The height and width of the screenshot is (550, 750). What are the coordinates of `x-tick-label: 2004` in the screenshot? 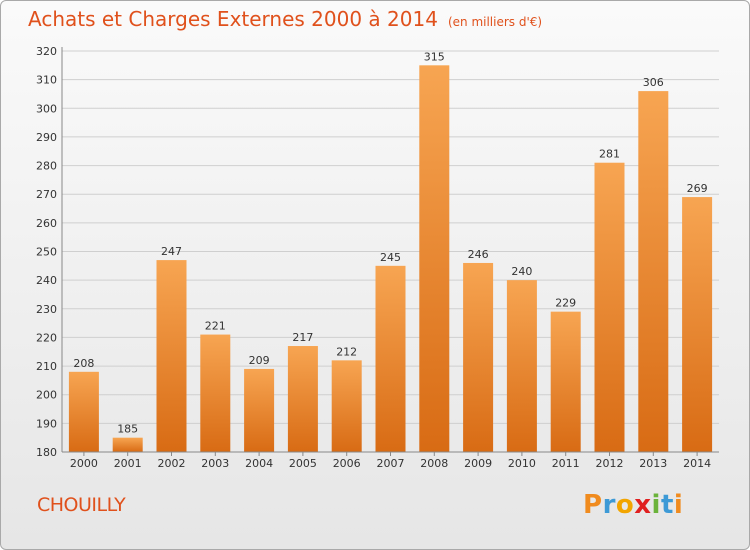 It's located at (259, 463).